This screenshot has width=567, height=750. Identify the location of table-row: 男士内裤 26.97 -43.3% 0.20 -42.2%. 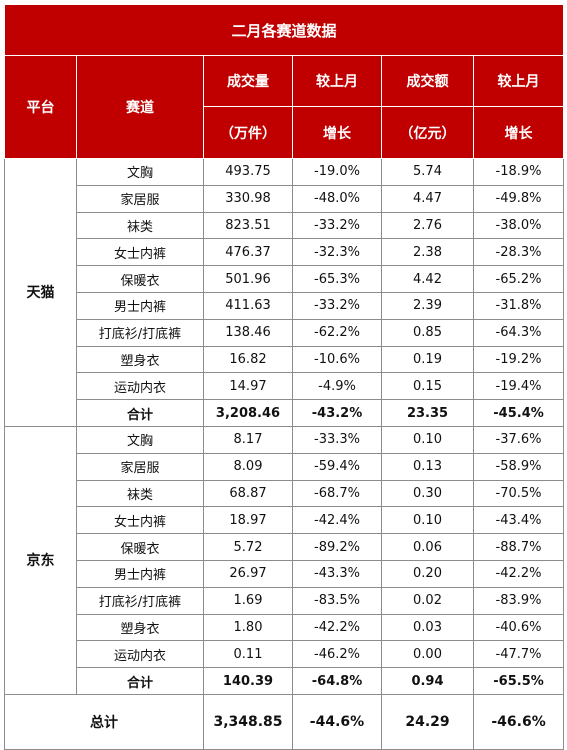
(285, 573).